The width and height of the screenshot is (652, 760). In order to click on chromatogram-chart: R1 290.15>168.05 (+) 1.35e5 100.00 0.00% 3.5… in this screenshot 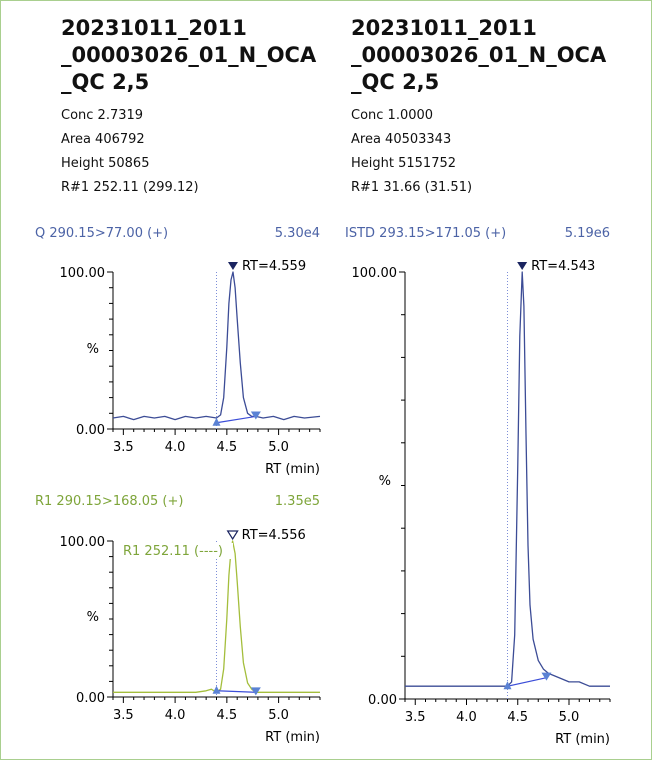, I will do `click(178, 619)`.